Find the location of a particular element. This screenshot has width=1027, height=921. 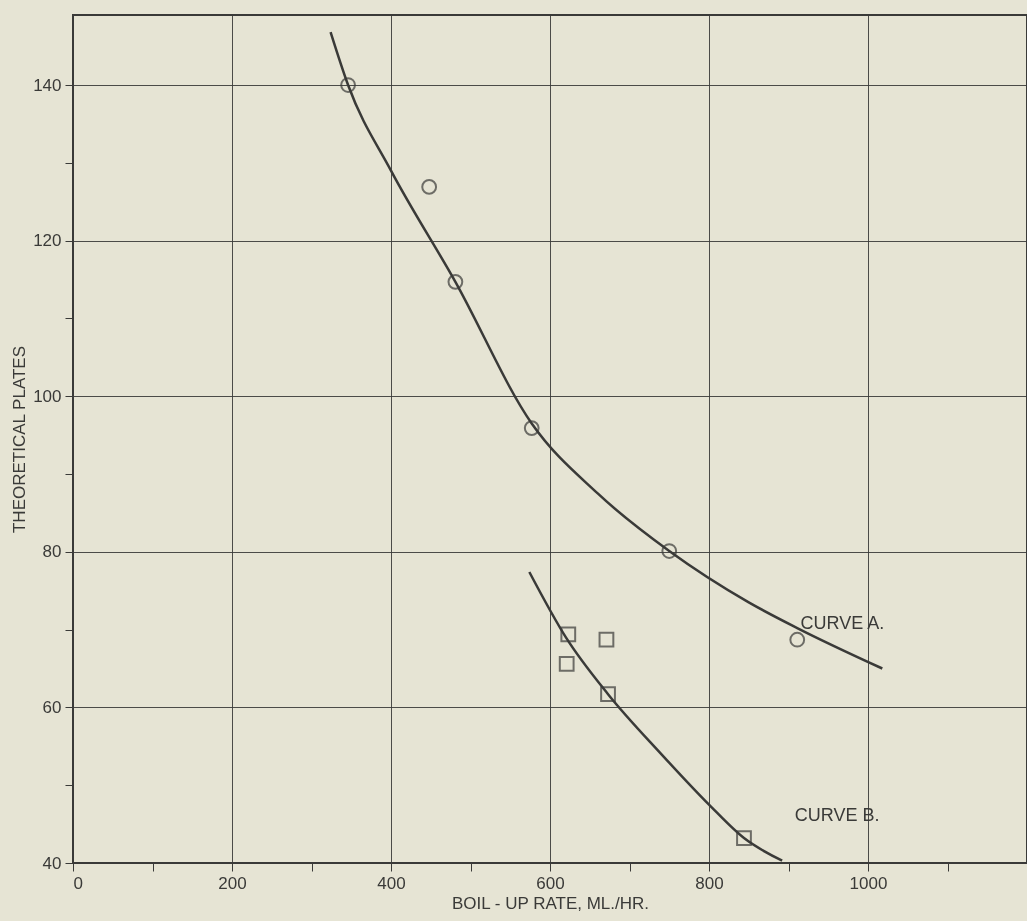

y-axis-title: THEORETICAL PLATES is located at coordinates (20, 439).